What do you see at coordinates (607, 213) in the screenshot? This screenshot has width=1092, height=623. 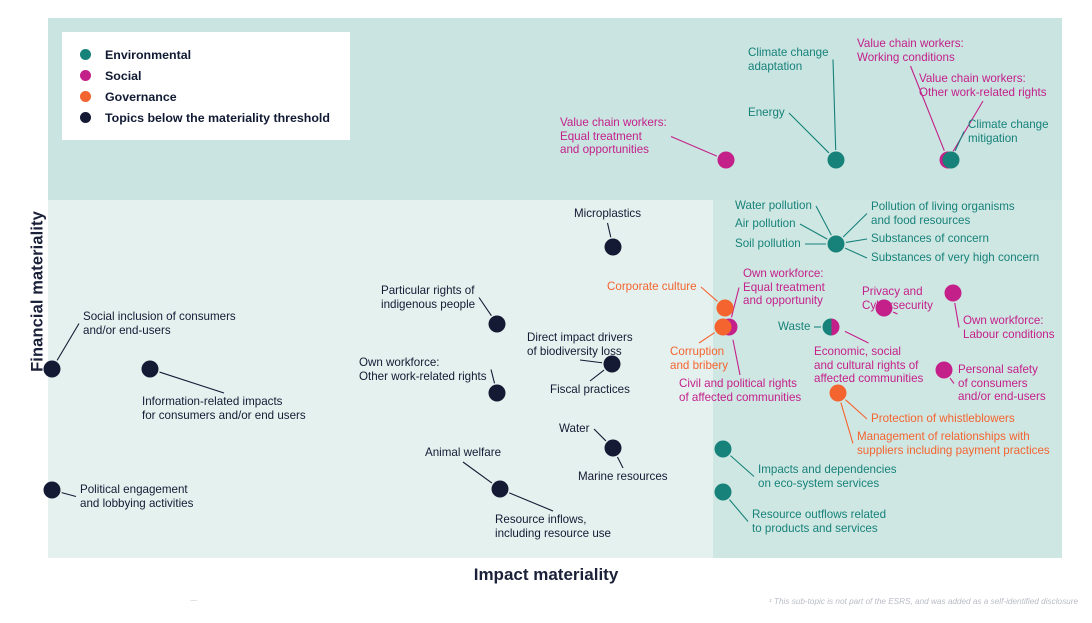 I see `data-label-microplastics: Microplastics` at bounding box center [607, 213].